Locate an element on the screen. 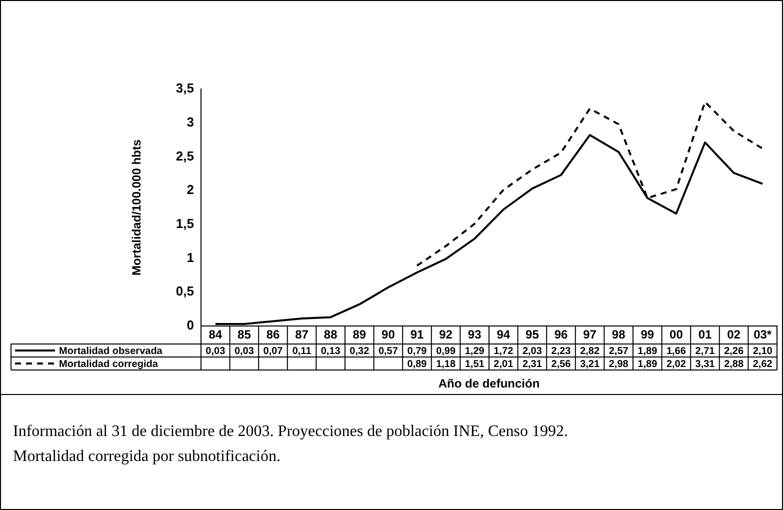  data-label: 0,57 is located at coordinates (388, 351).